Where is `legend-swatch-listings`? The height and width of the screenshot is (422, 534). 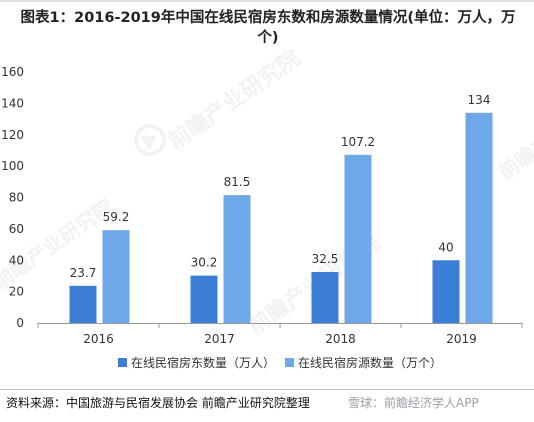 legend-swatch-listings is located at coordinates (289, 362).